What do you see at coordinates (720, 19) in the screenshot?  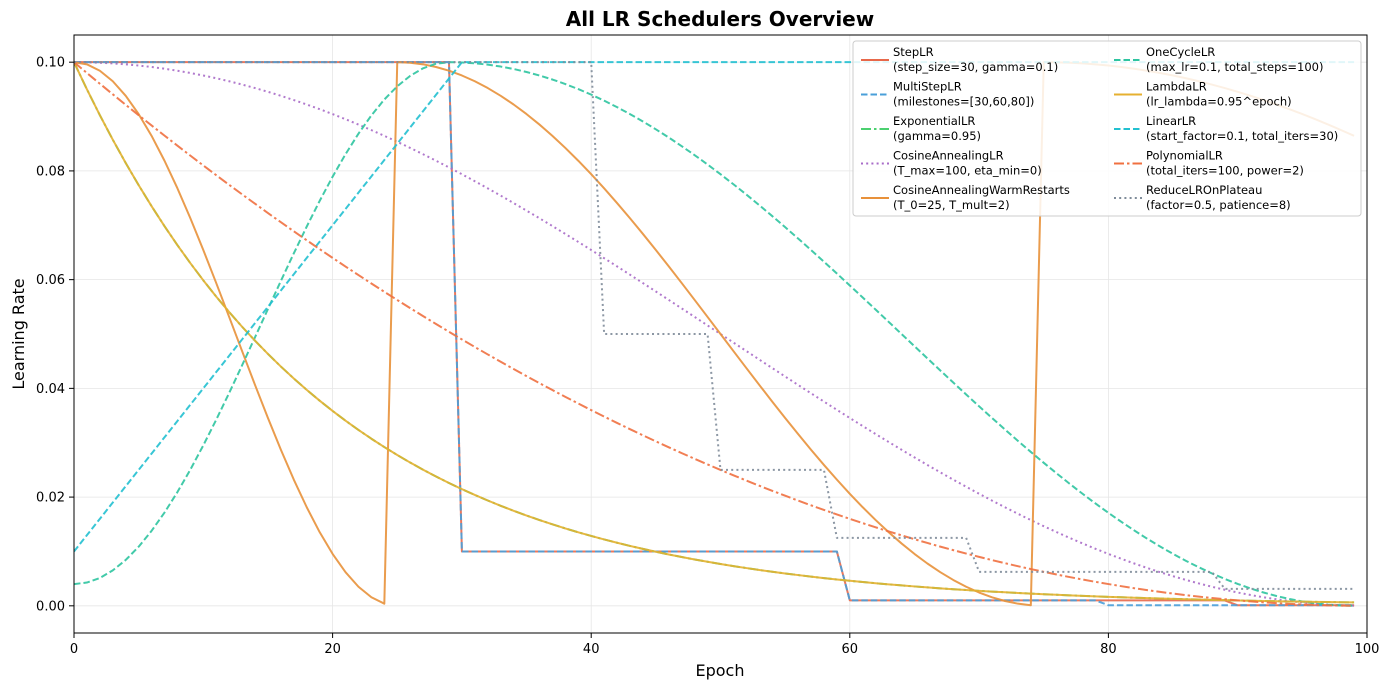 I see `chart-title: All LR Schedulers Overview` at bounding box center [720, 19].